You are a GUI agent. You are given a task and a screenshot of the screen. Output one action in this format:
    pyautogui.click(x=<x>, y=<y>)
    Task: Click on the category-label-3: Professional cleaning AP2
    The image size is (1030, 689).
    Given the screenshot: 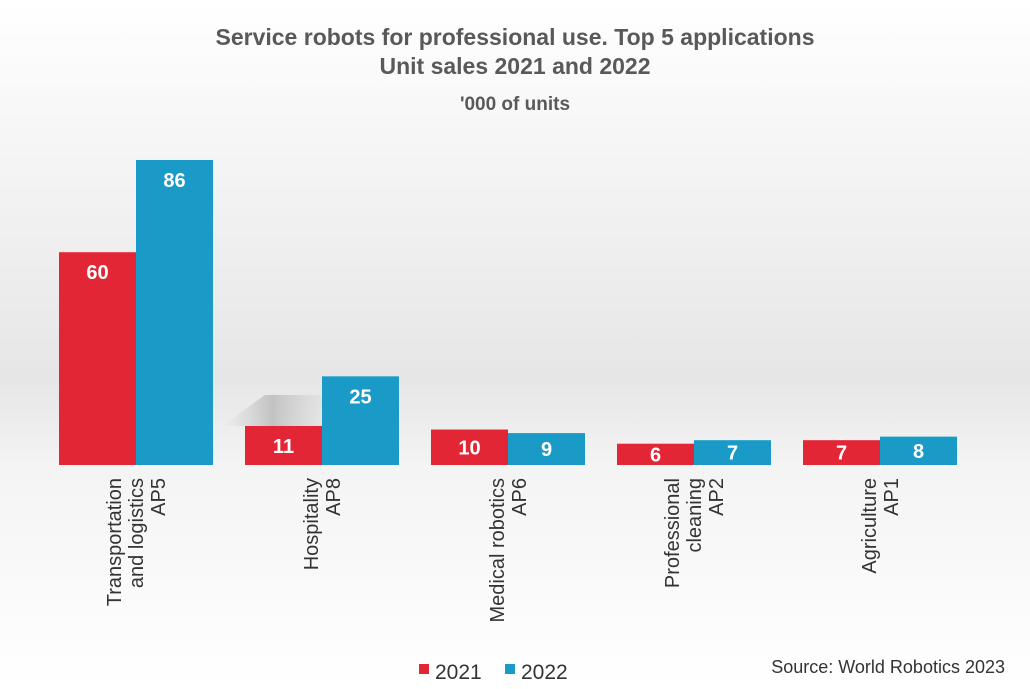 What is the action you would take?
    pyautogui.click(x=695, y=533)
    